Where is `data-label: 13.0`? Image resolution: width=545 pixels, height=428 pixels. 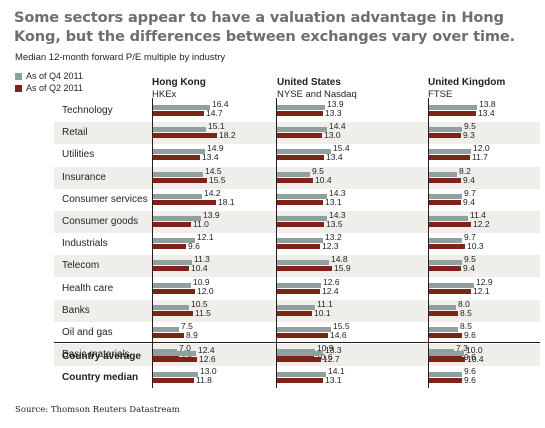
data-label: 13.0 is located at coordinates (208, 371).